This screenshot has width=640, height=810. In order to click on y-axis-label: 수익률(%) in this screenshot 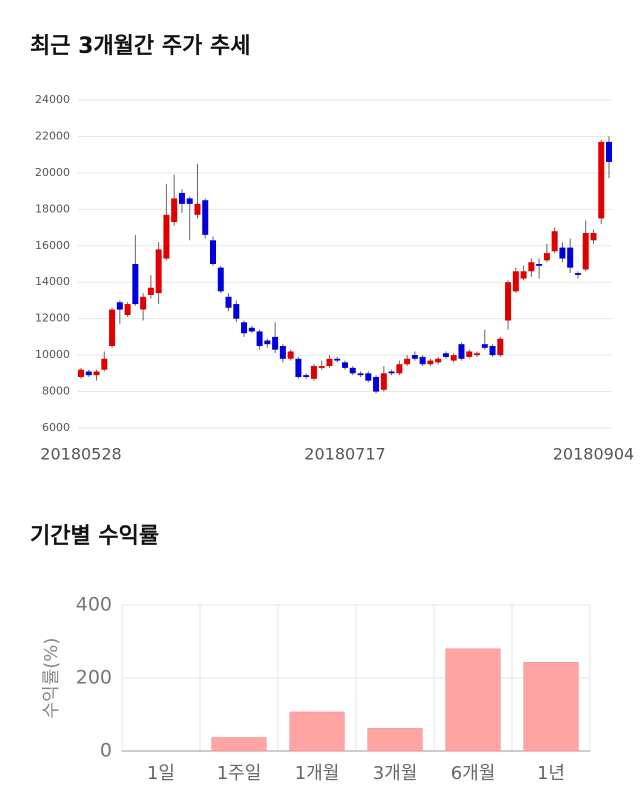, I will do `click(51, 678)`.